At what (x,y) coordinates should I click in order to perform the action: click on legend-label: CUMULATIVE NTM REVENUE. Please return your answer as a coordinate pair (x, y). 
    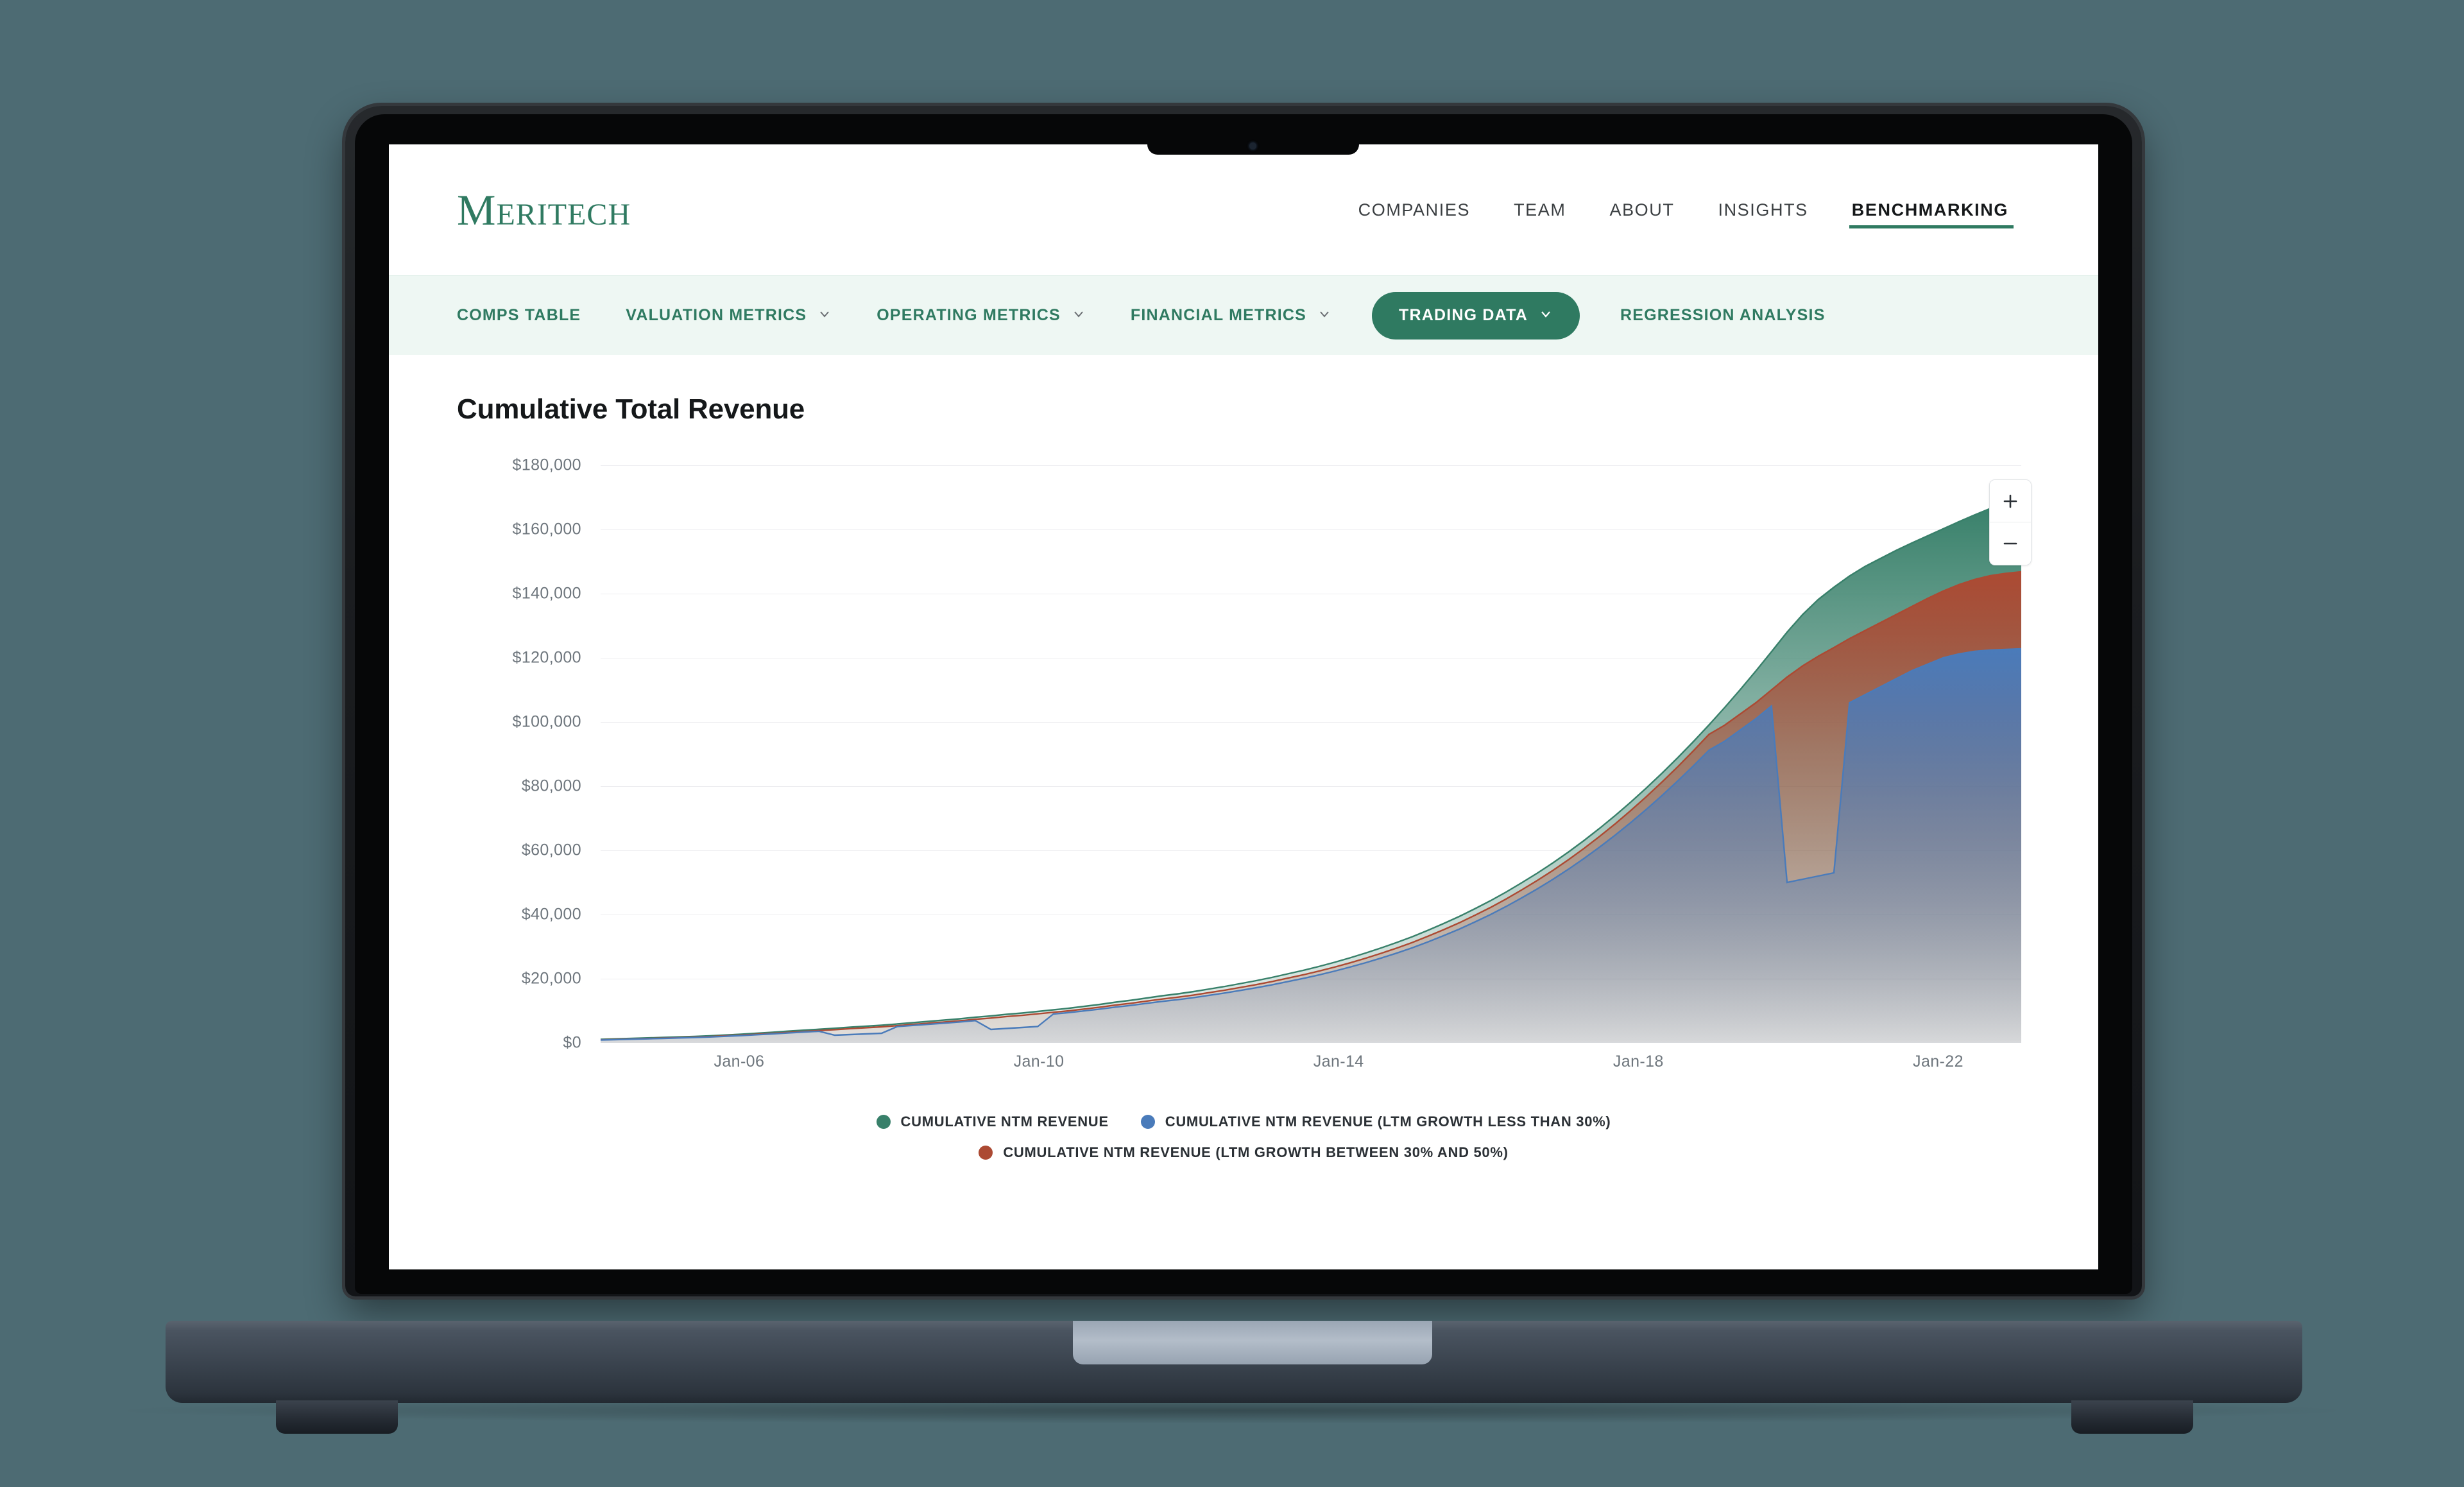
    Looking at the image, I should click on (1005, 1121).